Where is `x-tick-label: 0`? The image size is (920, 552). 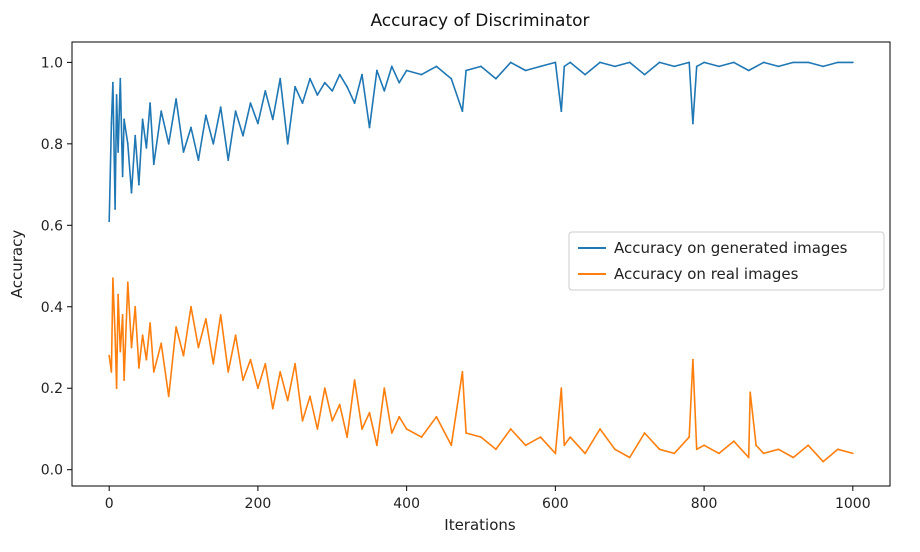 x-tick-label: 0 is located at coordinates (109, 504).